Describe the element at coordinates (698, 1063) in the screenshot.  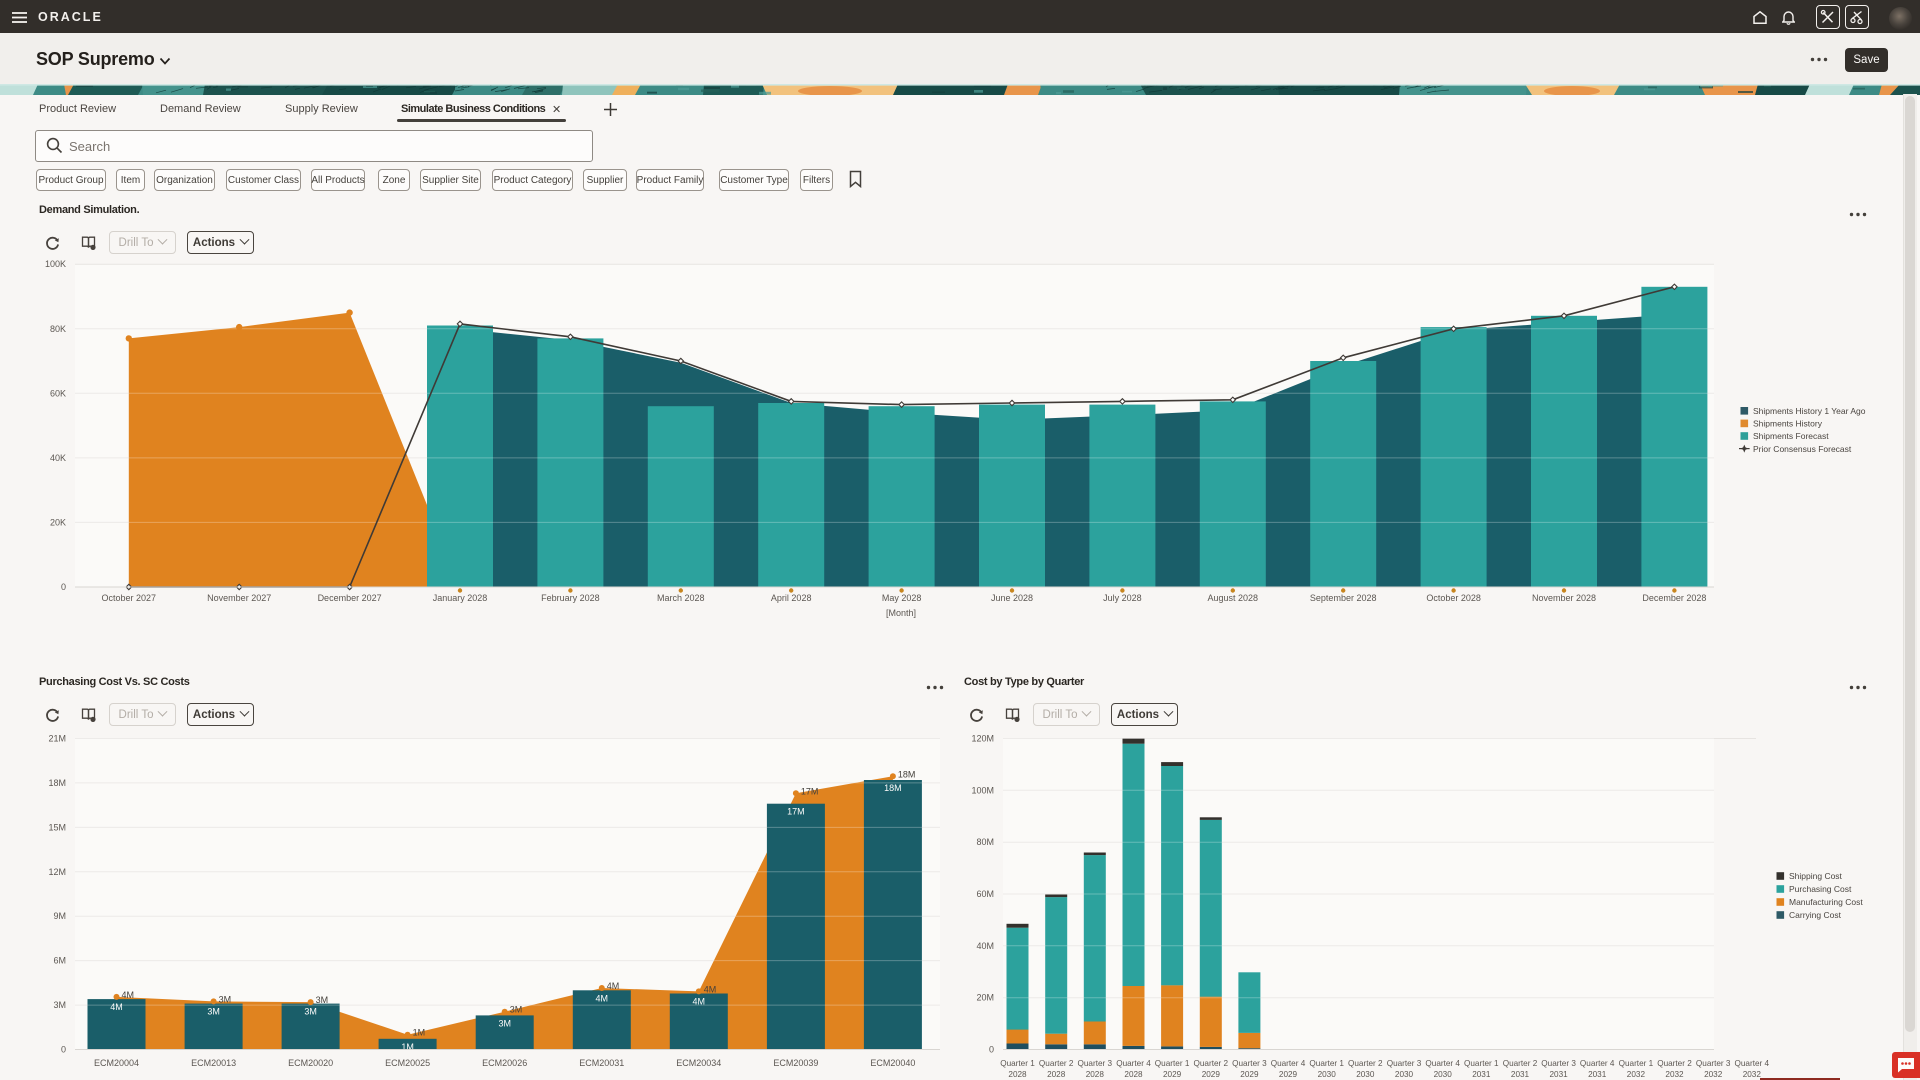
I see `svg-text: ECM20034` at that location.